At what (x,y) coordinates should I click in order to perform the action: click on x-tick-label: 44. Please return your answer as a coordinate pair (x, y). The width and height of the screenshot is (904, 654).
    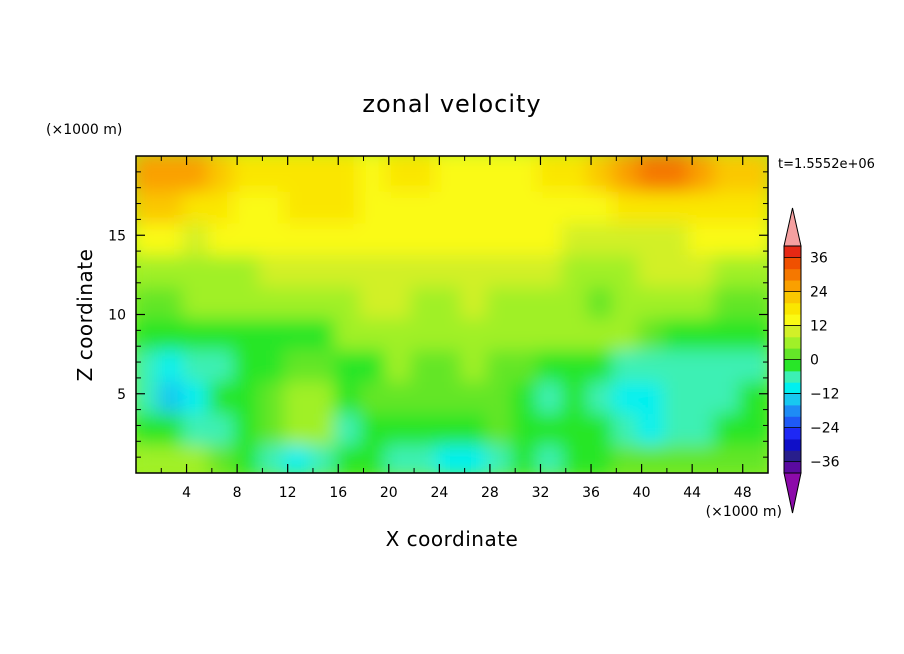
    Looking at the image, I should click on (692, 493).